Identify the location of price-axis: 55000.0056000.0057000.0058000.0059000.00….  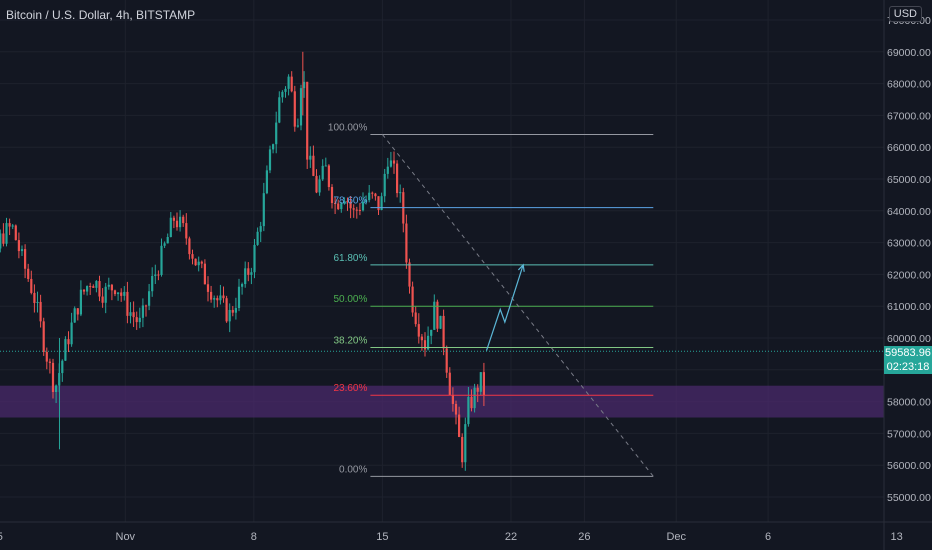
(908, 275).